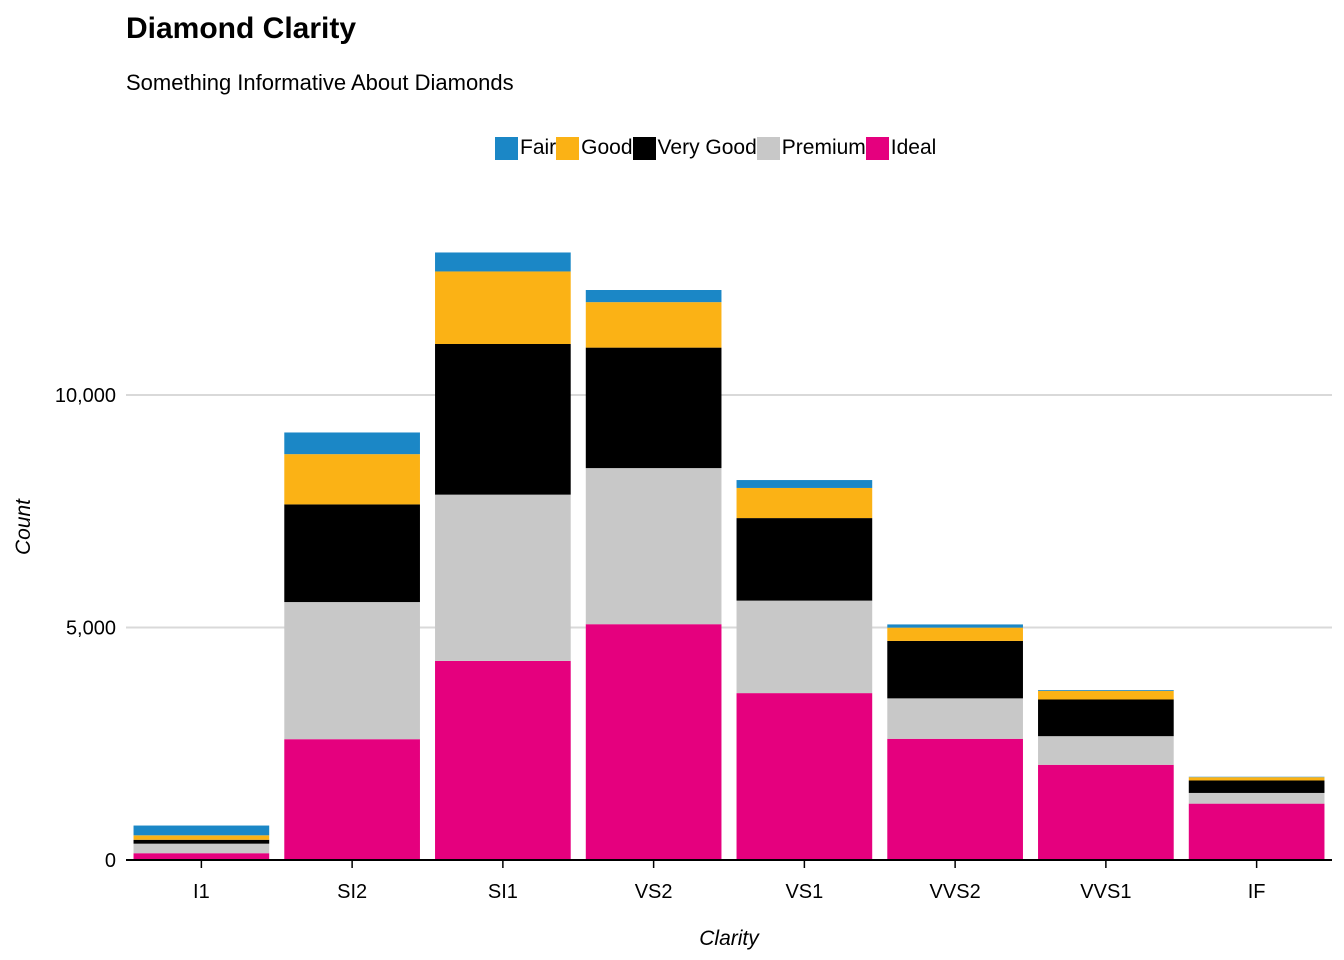  What do you see at coordinates (320, 82) in the screenshot?
I see `chart-subtitle: Something Informative About Diamonds` at bounding box center [320, 82].